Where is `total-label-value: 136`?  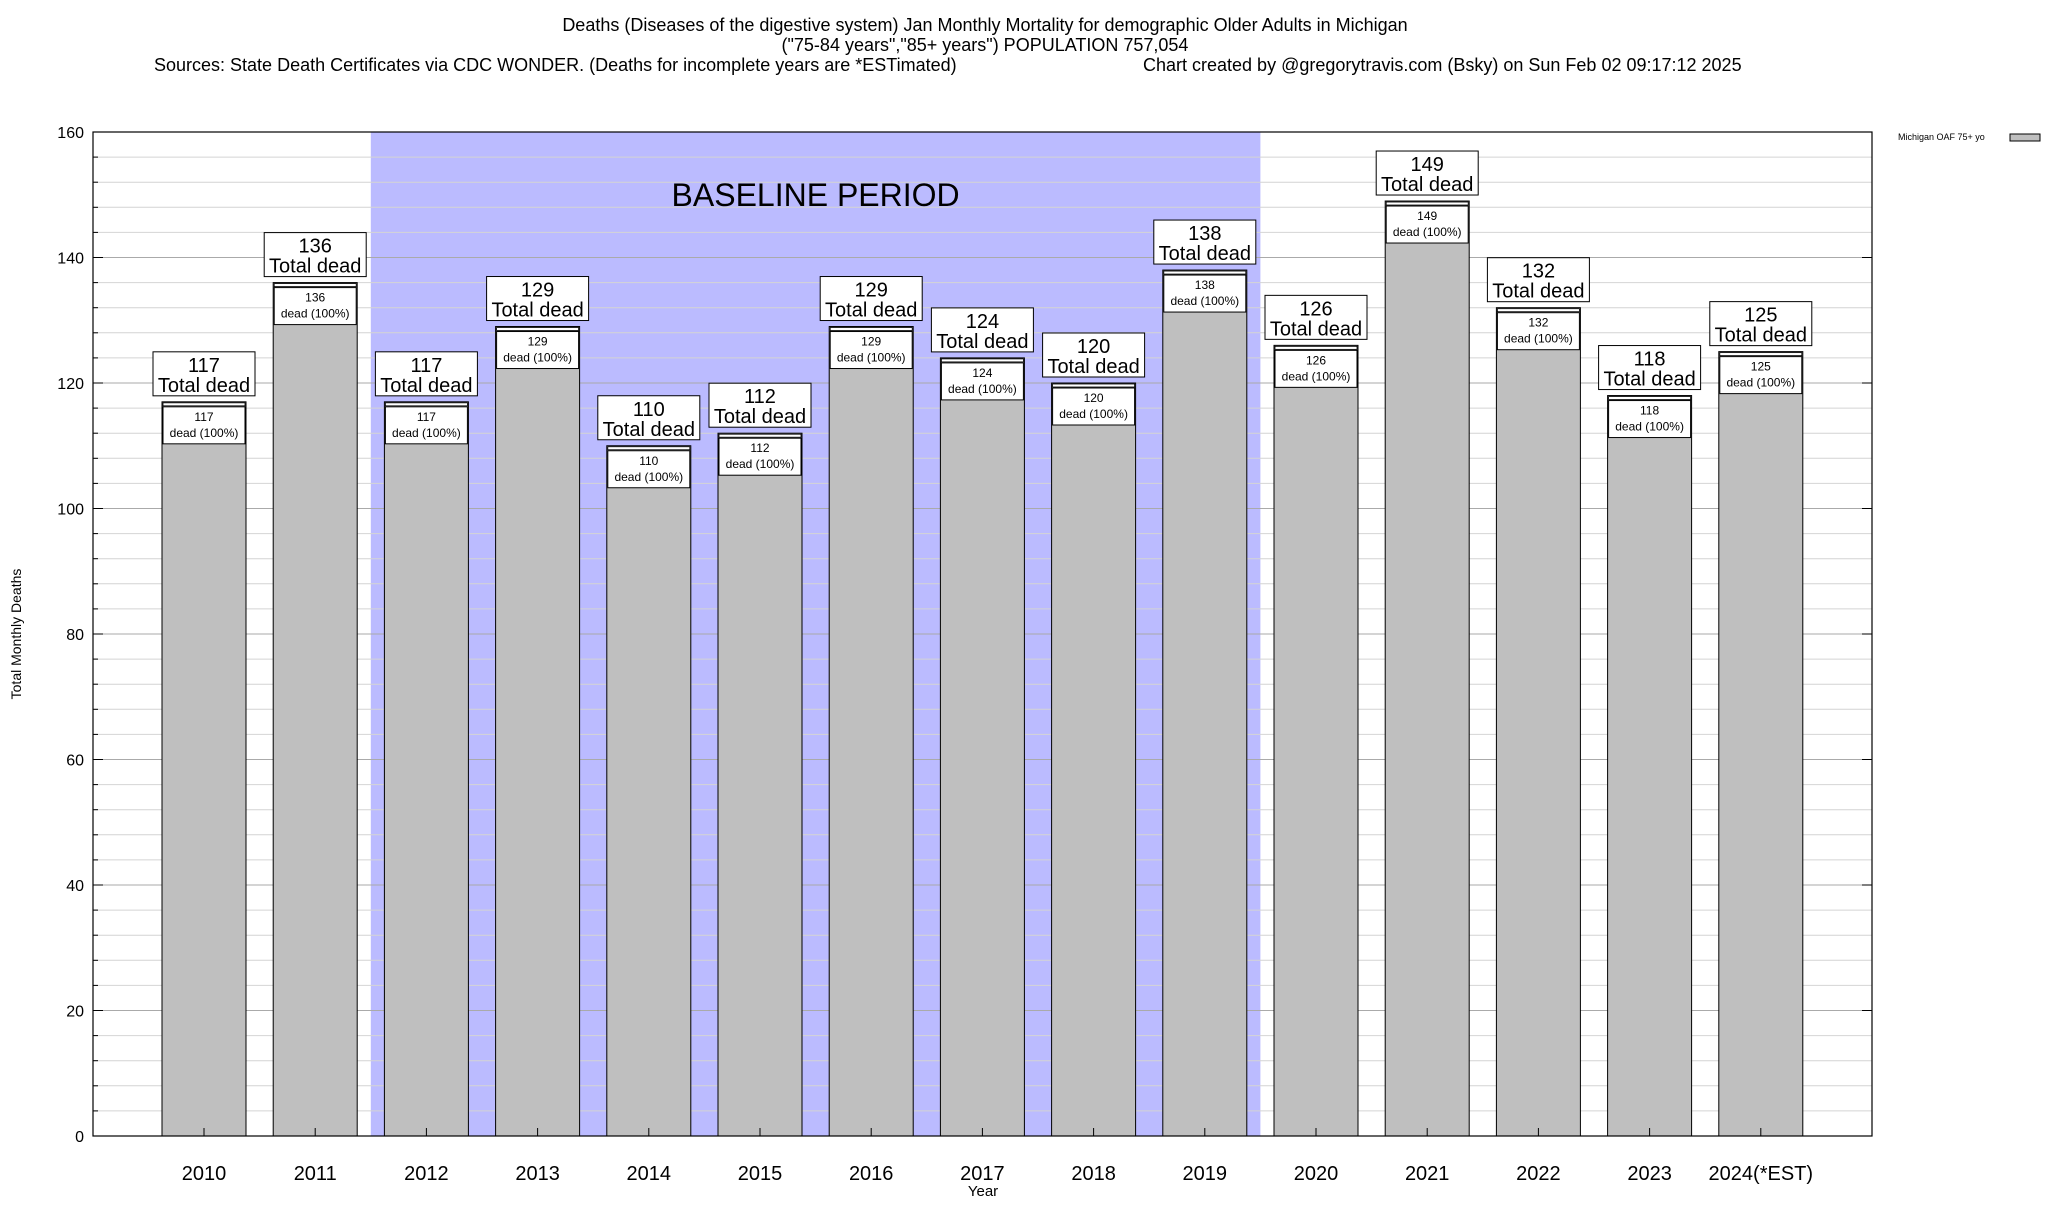 total-label-value: 136 is located at coordinates (315, 247).